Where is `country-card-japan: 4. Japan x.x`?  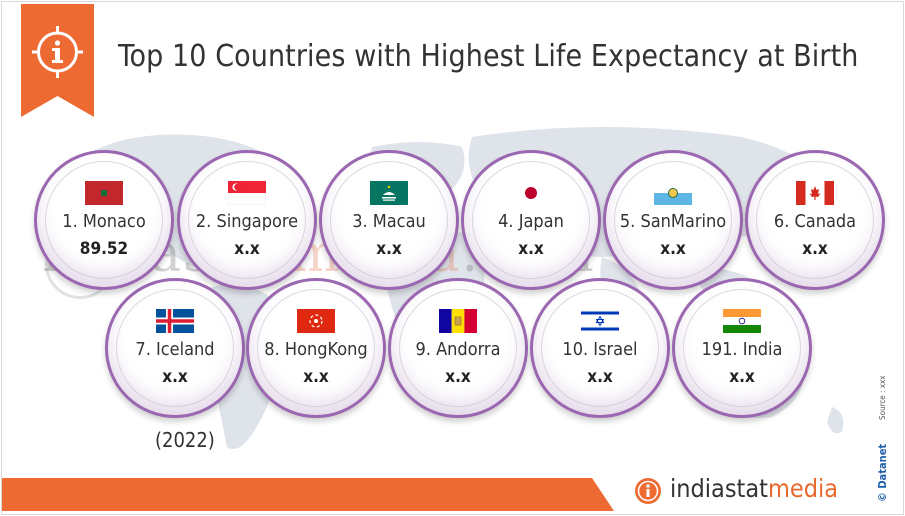 country-card-japan: 4. Japan x.x is located at coordinates (531, 220).